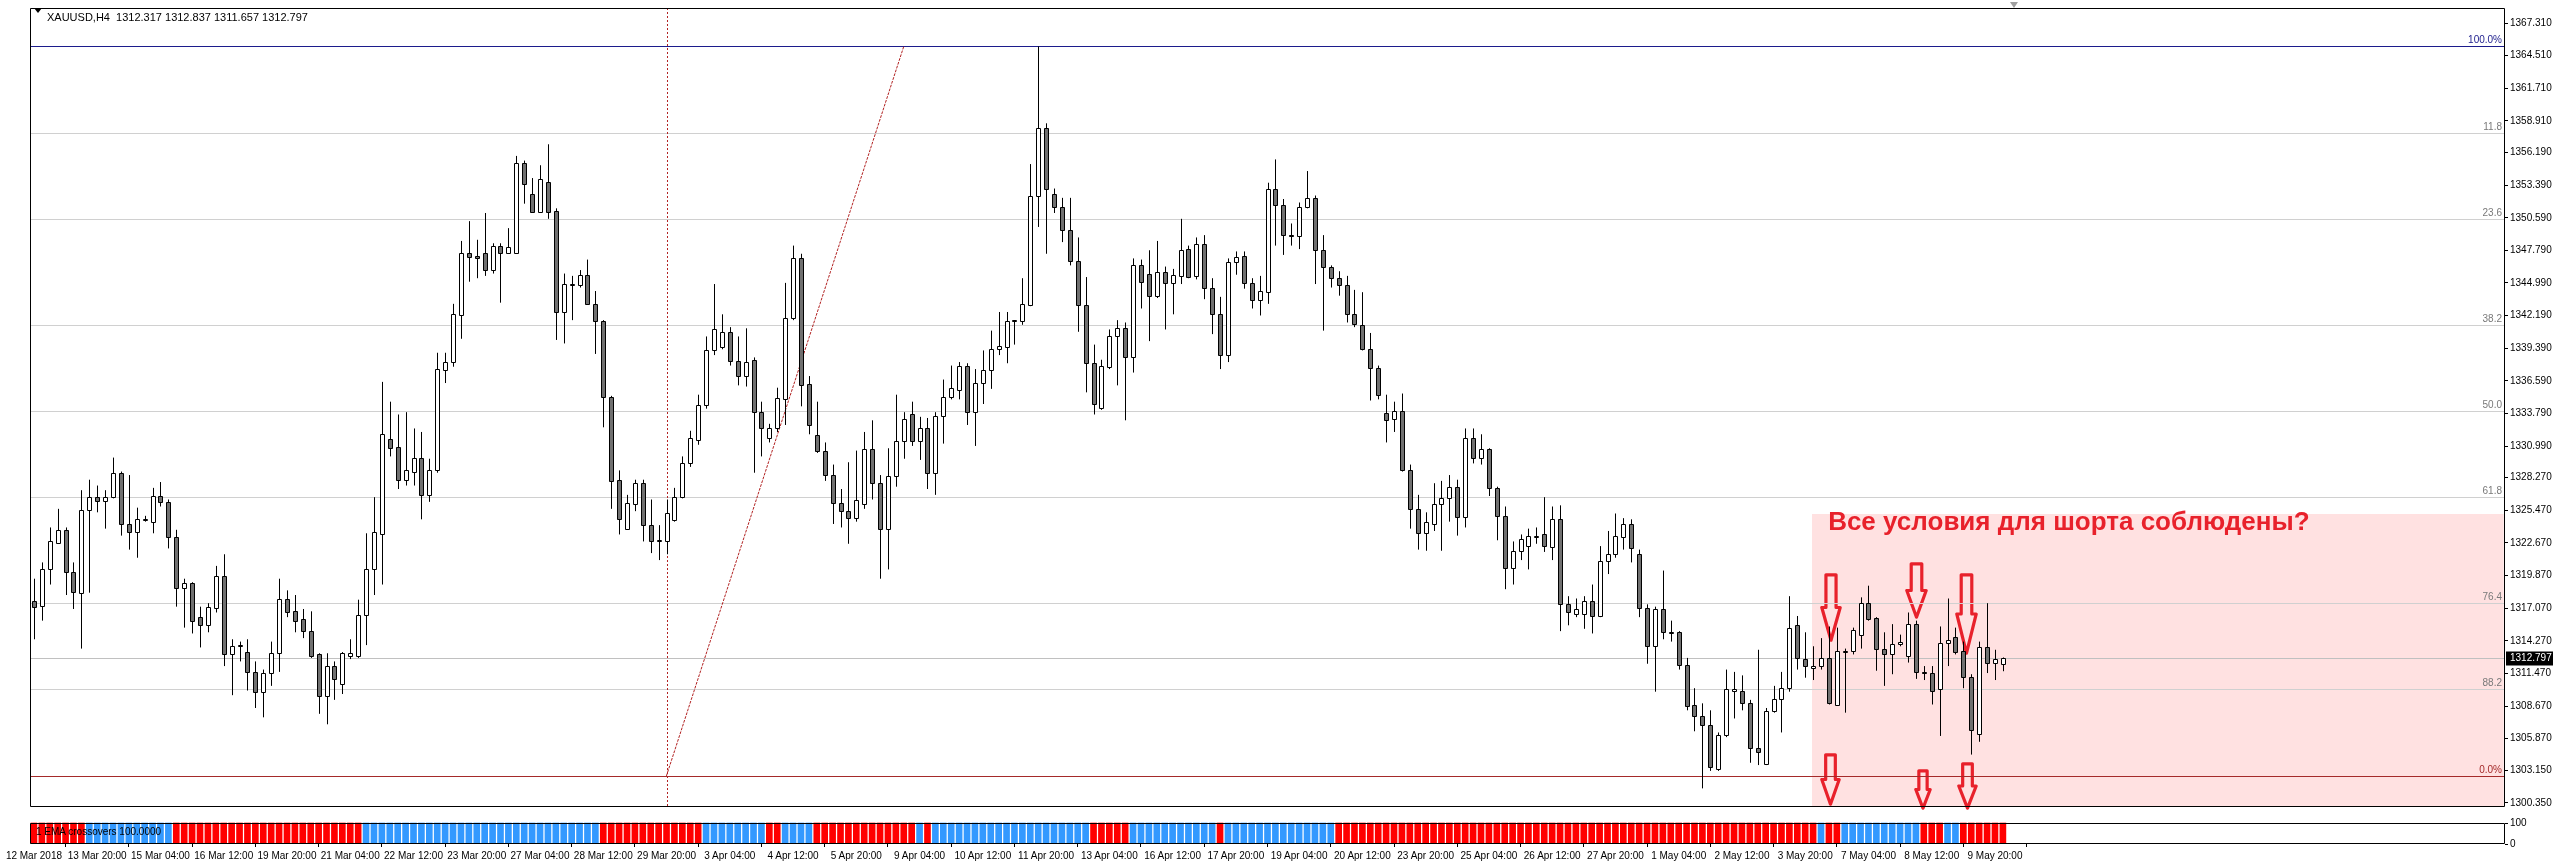  What do you see at coordinates (2531, 673) in the screenshot?
I see `y-tick-label: 1311.470` at bounding box center [2531, 673].